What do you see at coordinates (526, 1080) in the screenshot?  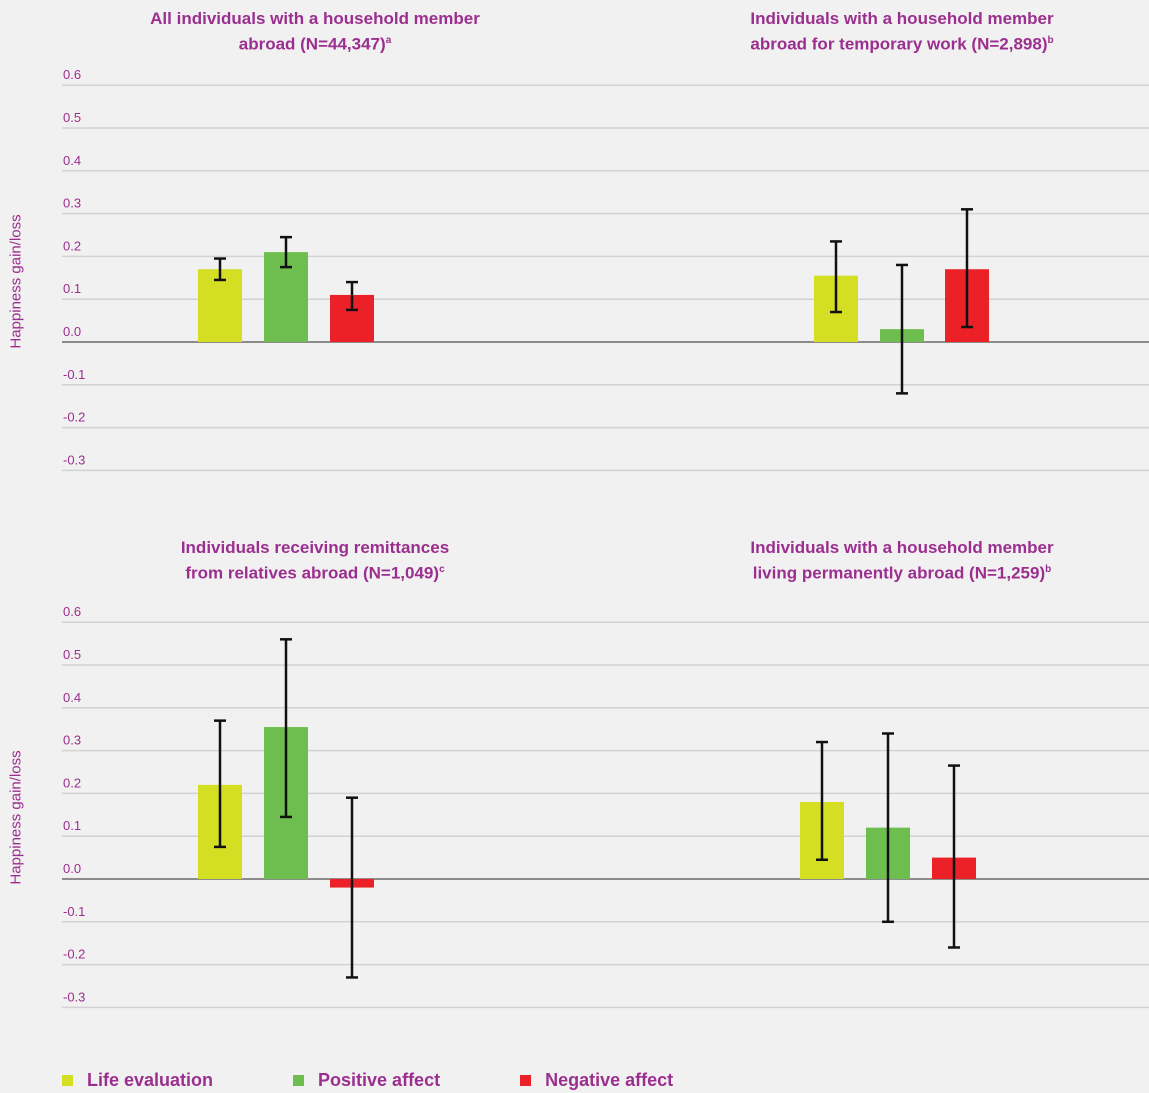 I see `legend-swatch-negative-affect` at bounding box center [526, 1080].